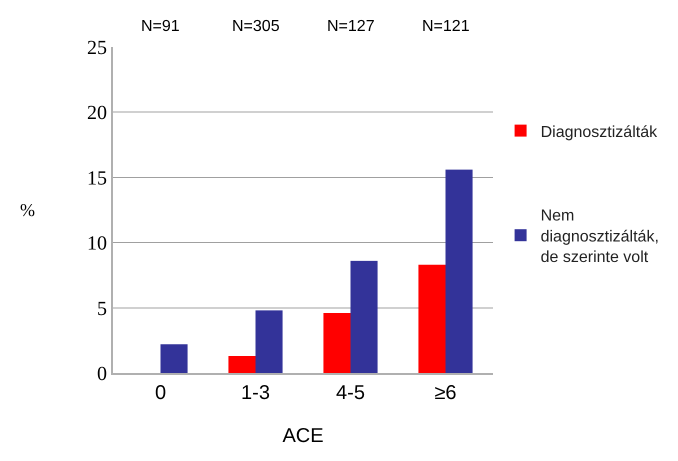 This screenshot has width=678, height=461. Describe the element at coordinates (256, 26) in the screenshot. I see `text: N=305` at that location.